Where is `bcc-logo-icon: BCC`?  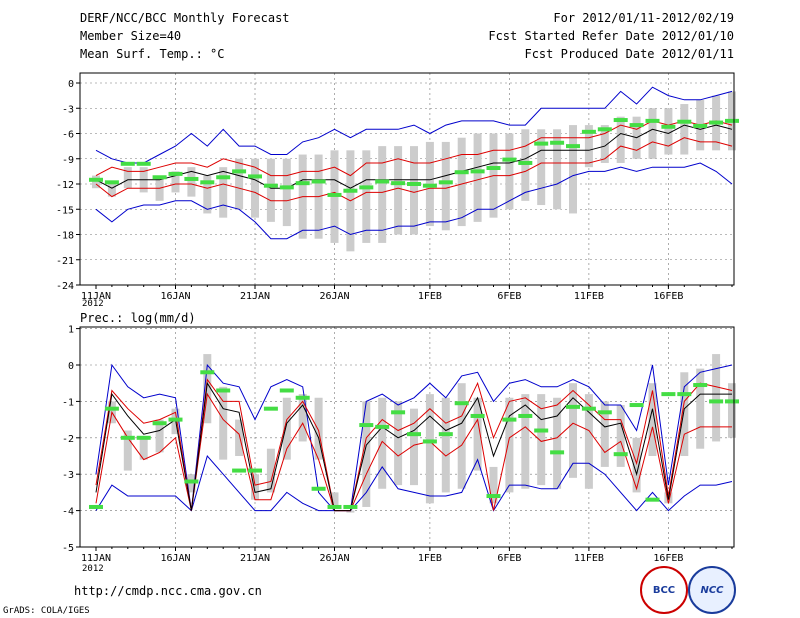 bcc-logo-icon: BCC is located at coordinates (664, 590).